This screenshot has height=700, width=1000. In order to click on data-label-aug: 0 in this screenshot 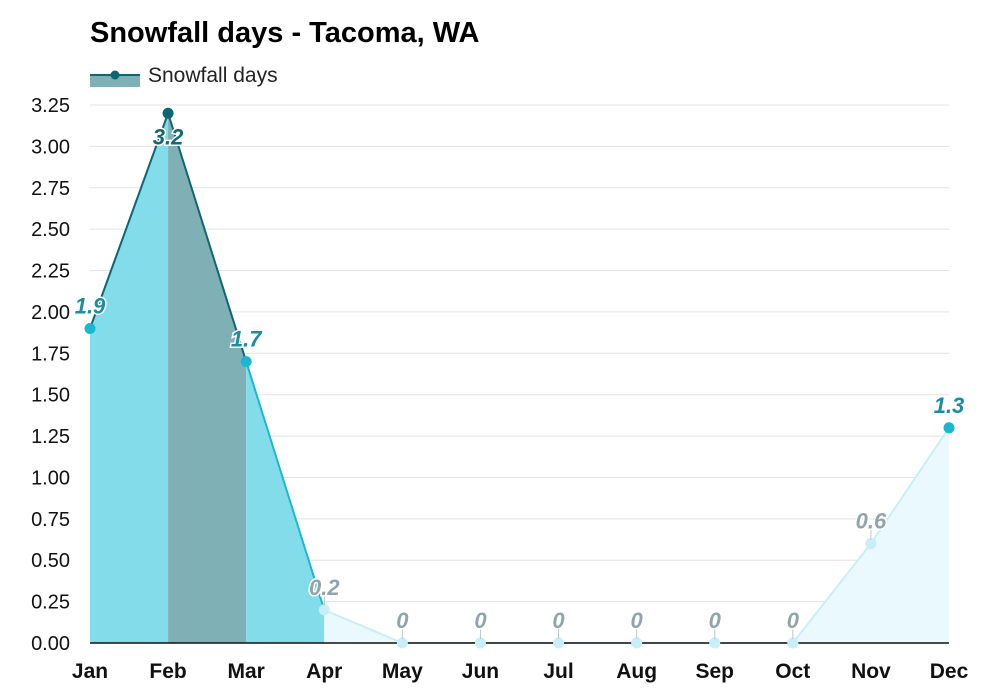, I will do `click(637, 620)`.